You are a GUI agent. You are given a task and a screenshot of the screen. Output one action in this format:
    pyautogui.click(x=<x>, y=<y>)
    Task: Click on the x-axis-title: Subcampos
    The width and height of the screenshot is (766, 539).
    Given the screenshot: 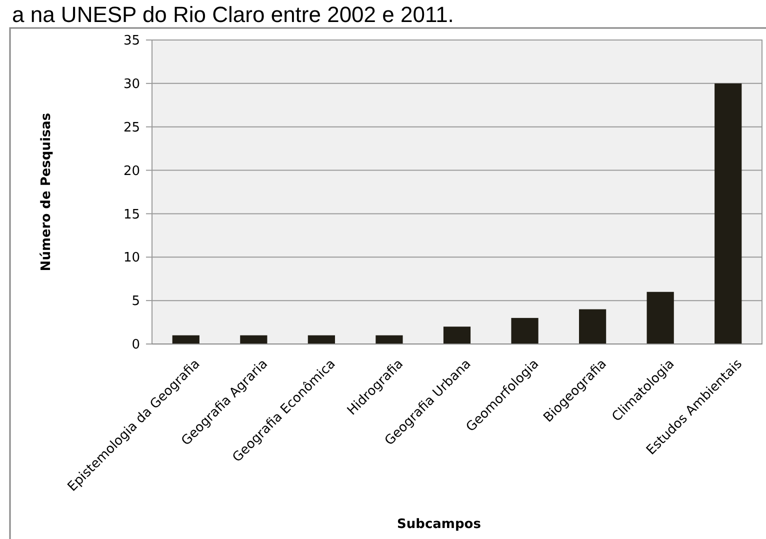 What is the action you would take?
    pyautogui.click(x=439, y=524)
    